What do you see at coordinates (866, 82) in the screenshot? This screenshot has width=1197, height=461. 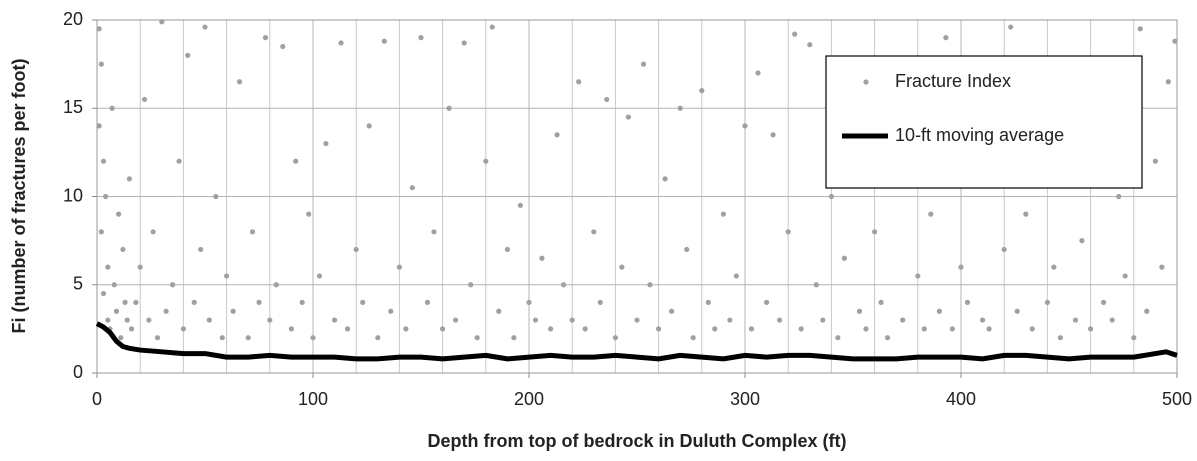 I see `legend-marker` at bounding box center [866, 82].